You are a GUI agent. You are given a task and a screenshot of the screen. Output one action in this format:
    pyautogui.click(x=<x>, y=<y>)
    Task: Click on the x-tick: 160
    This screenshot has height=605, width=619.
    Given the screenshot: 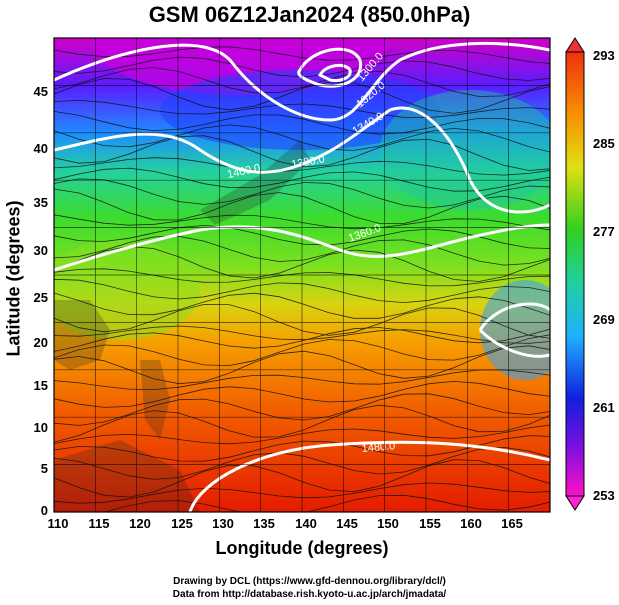 What is the action you would take?
    pyautogui.click(x=471, y=523)
    